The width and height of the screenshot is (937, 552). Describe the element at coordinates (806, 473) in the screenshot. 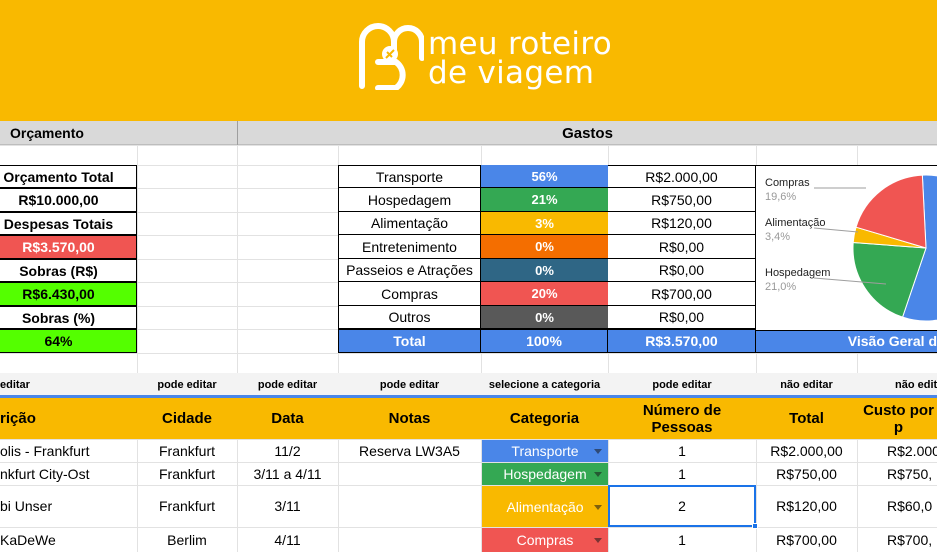

I see `table-cell-total: R$750,00` at that location.